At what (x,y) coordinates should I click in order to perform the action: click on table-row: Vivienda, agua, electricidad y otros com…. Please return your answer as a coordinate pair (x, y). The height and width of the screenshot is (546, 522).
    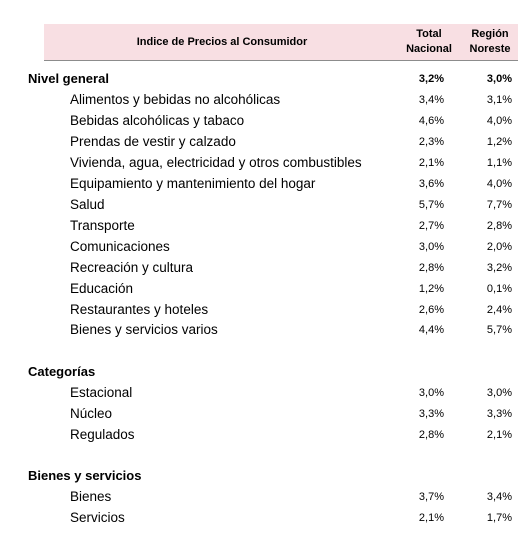
    Looking at the image, I should click on (261, 163).